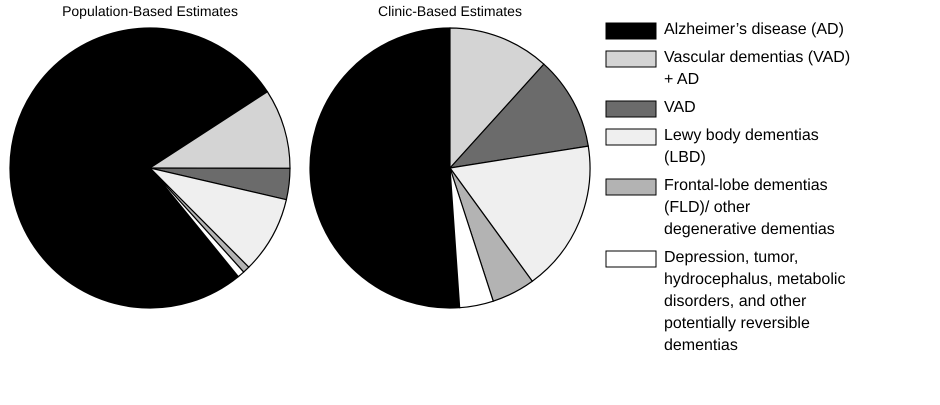 This screenshot has width=940, height=405. What do you see at coordinates (757, 68) in the screenshot?
I see `legend-label: Vascular dementias (VAD) + AD` at bounding box center [757, 68].